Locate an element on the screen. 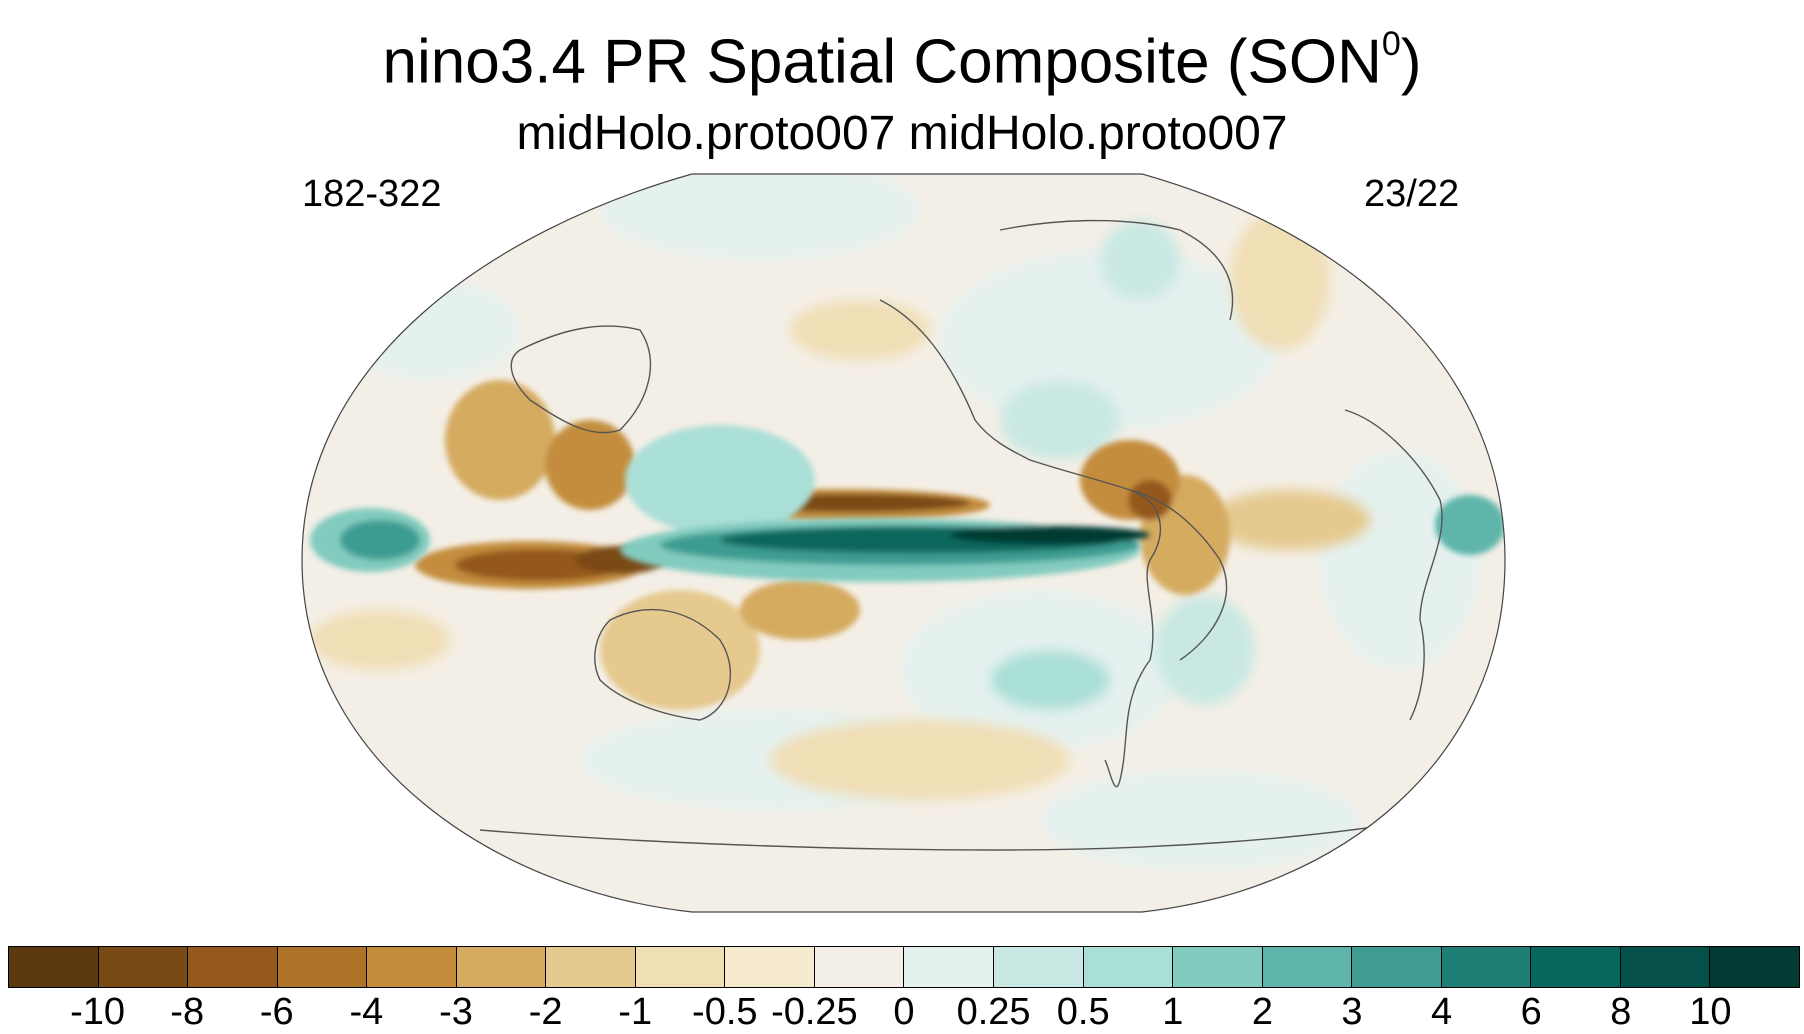 The width and height of the screenshot is (1804, 1034). negative-anomalies is located at coordinates (822, 545).